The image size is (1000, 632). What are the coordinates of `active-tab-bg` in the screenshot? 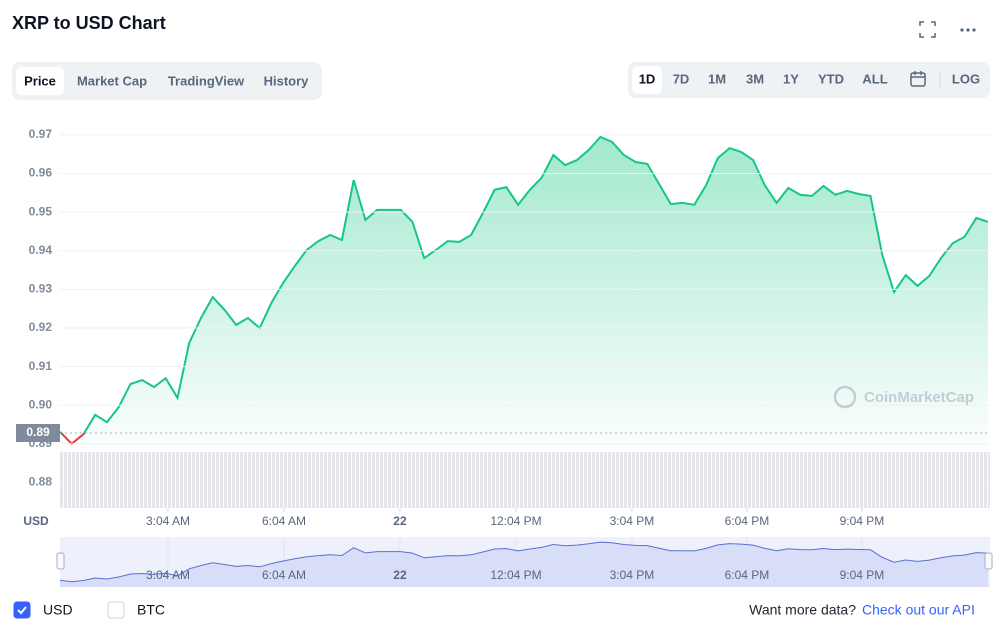 It's located at (40, 81).